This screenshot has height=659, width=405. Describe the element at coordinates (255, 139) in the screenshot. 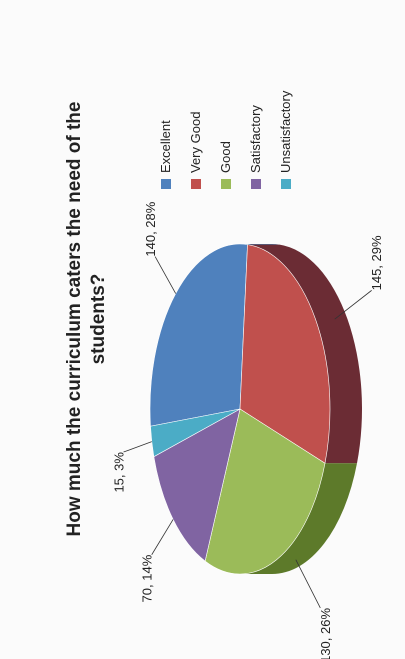

I see `legend-label-satisfactory: Satisfactory` at that location.